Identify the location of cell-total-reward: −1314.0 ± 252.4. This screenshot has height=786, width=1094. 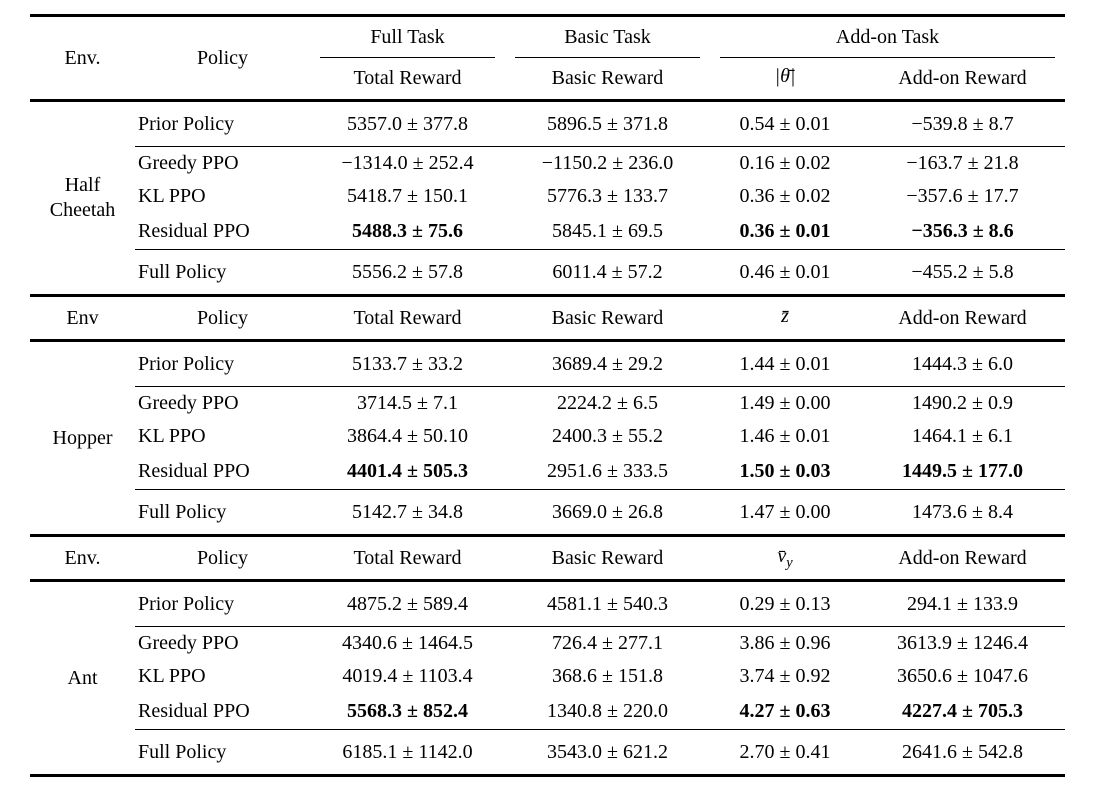
(407, 163).